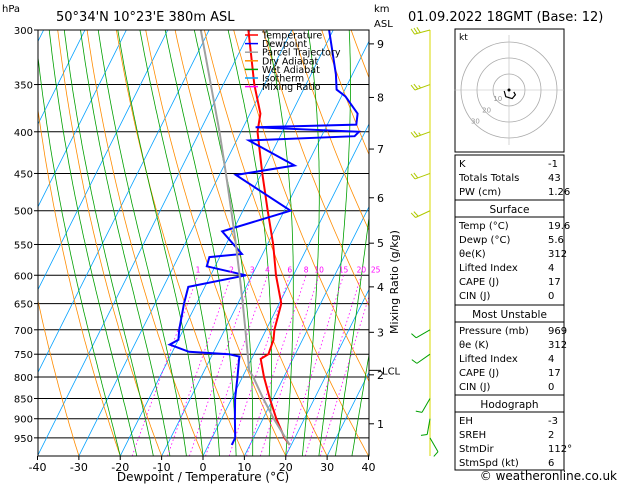 This screenshot has height=486, width=629. What do you see at coordinates (290, 61) in the screenshot?
I see `legend-label: Dry Adiabat` at bounding box center [290, 61].